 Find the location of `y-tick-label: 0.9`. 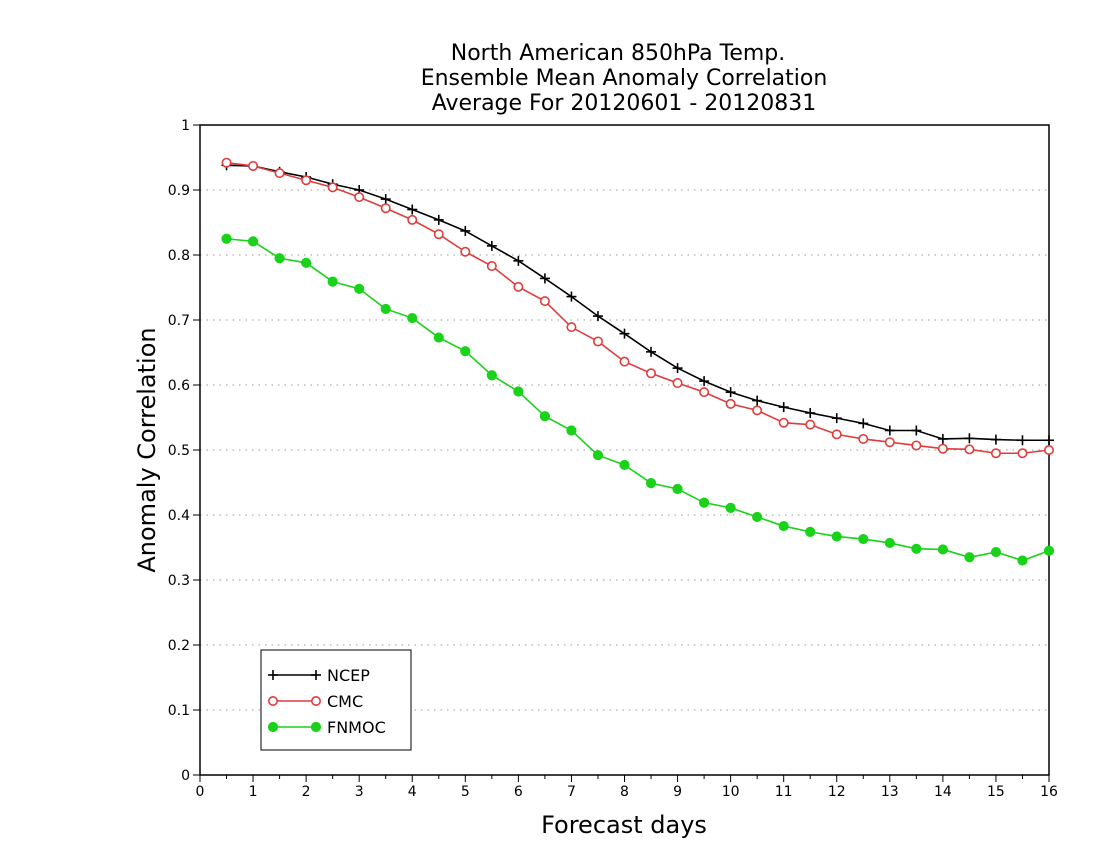

y-tick-label: 0.9 is located at coordinates (179, 191).